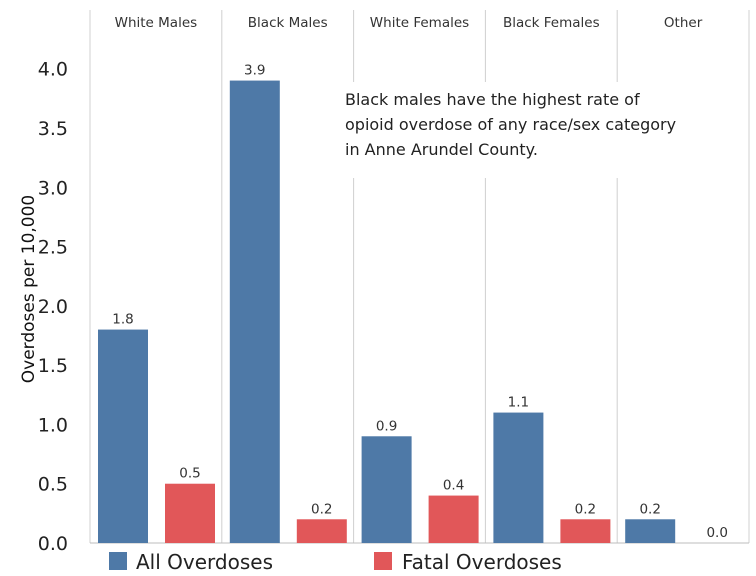 The width and height of the screenshot is (756, 576). I want to click on y-tick-label: 3.0, so click(53, 188).